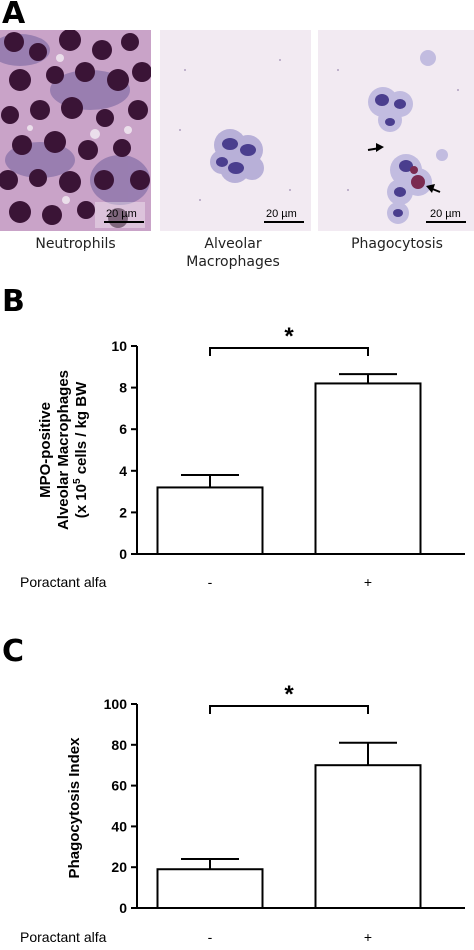 This screenshot has height=950, width=474. I want to click on chart-b-xlabel: Poractant alfa, so click(63, 582).